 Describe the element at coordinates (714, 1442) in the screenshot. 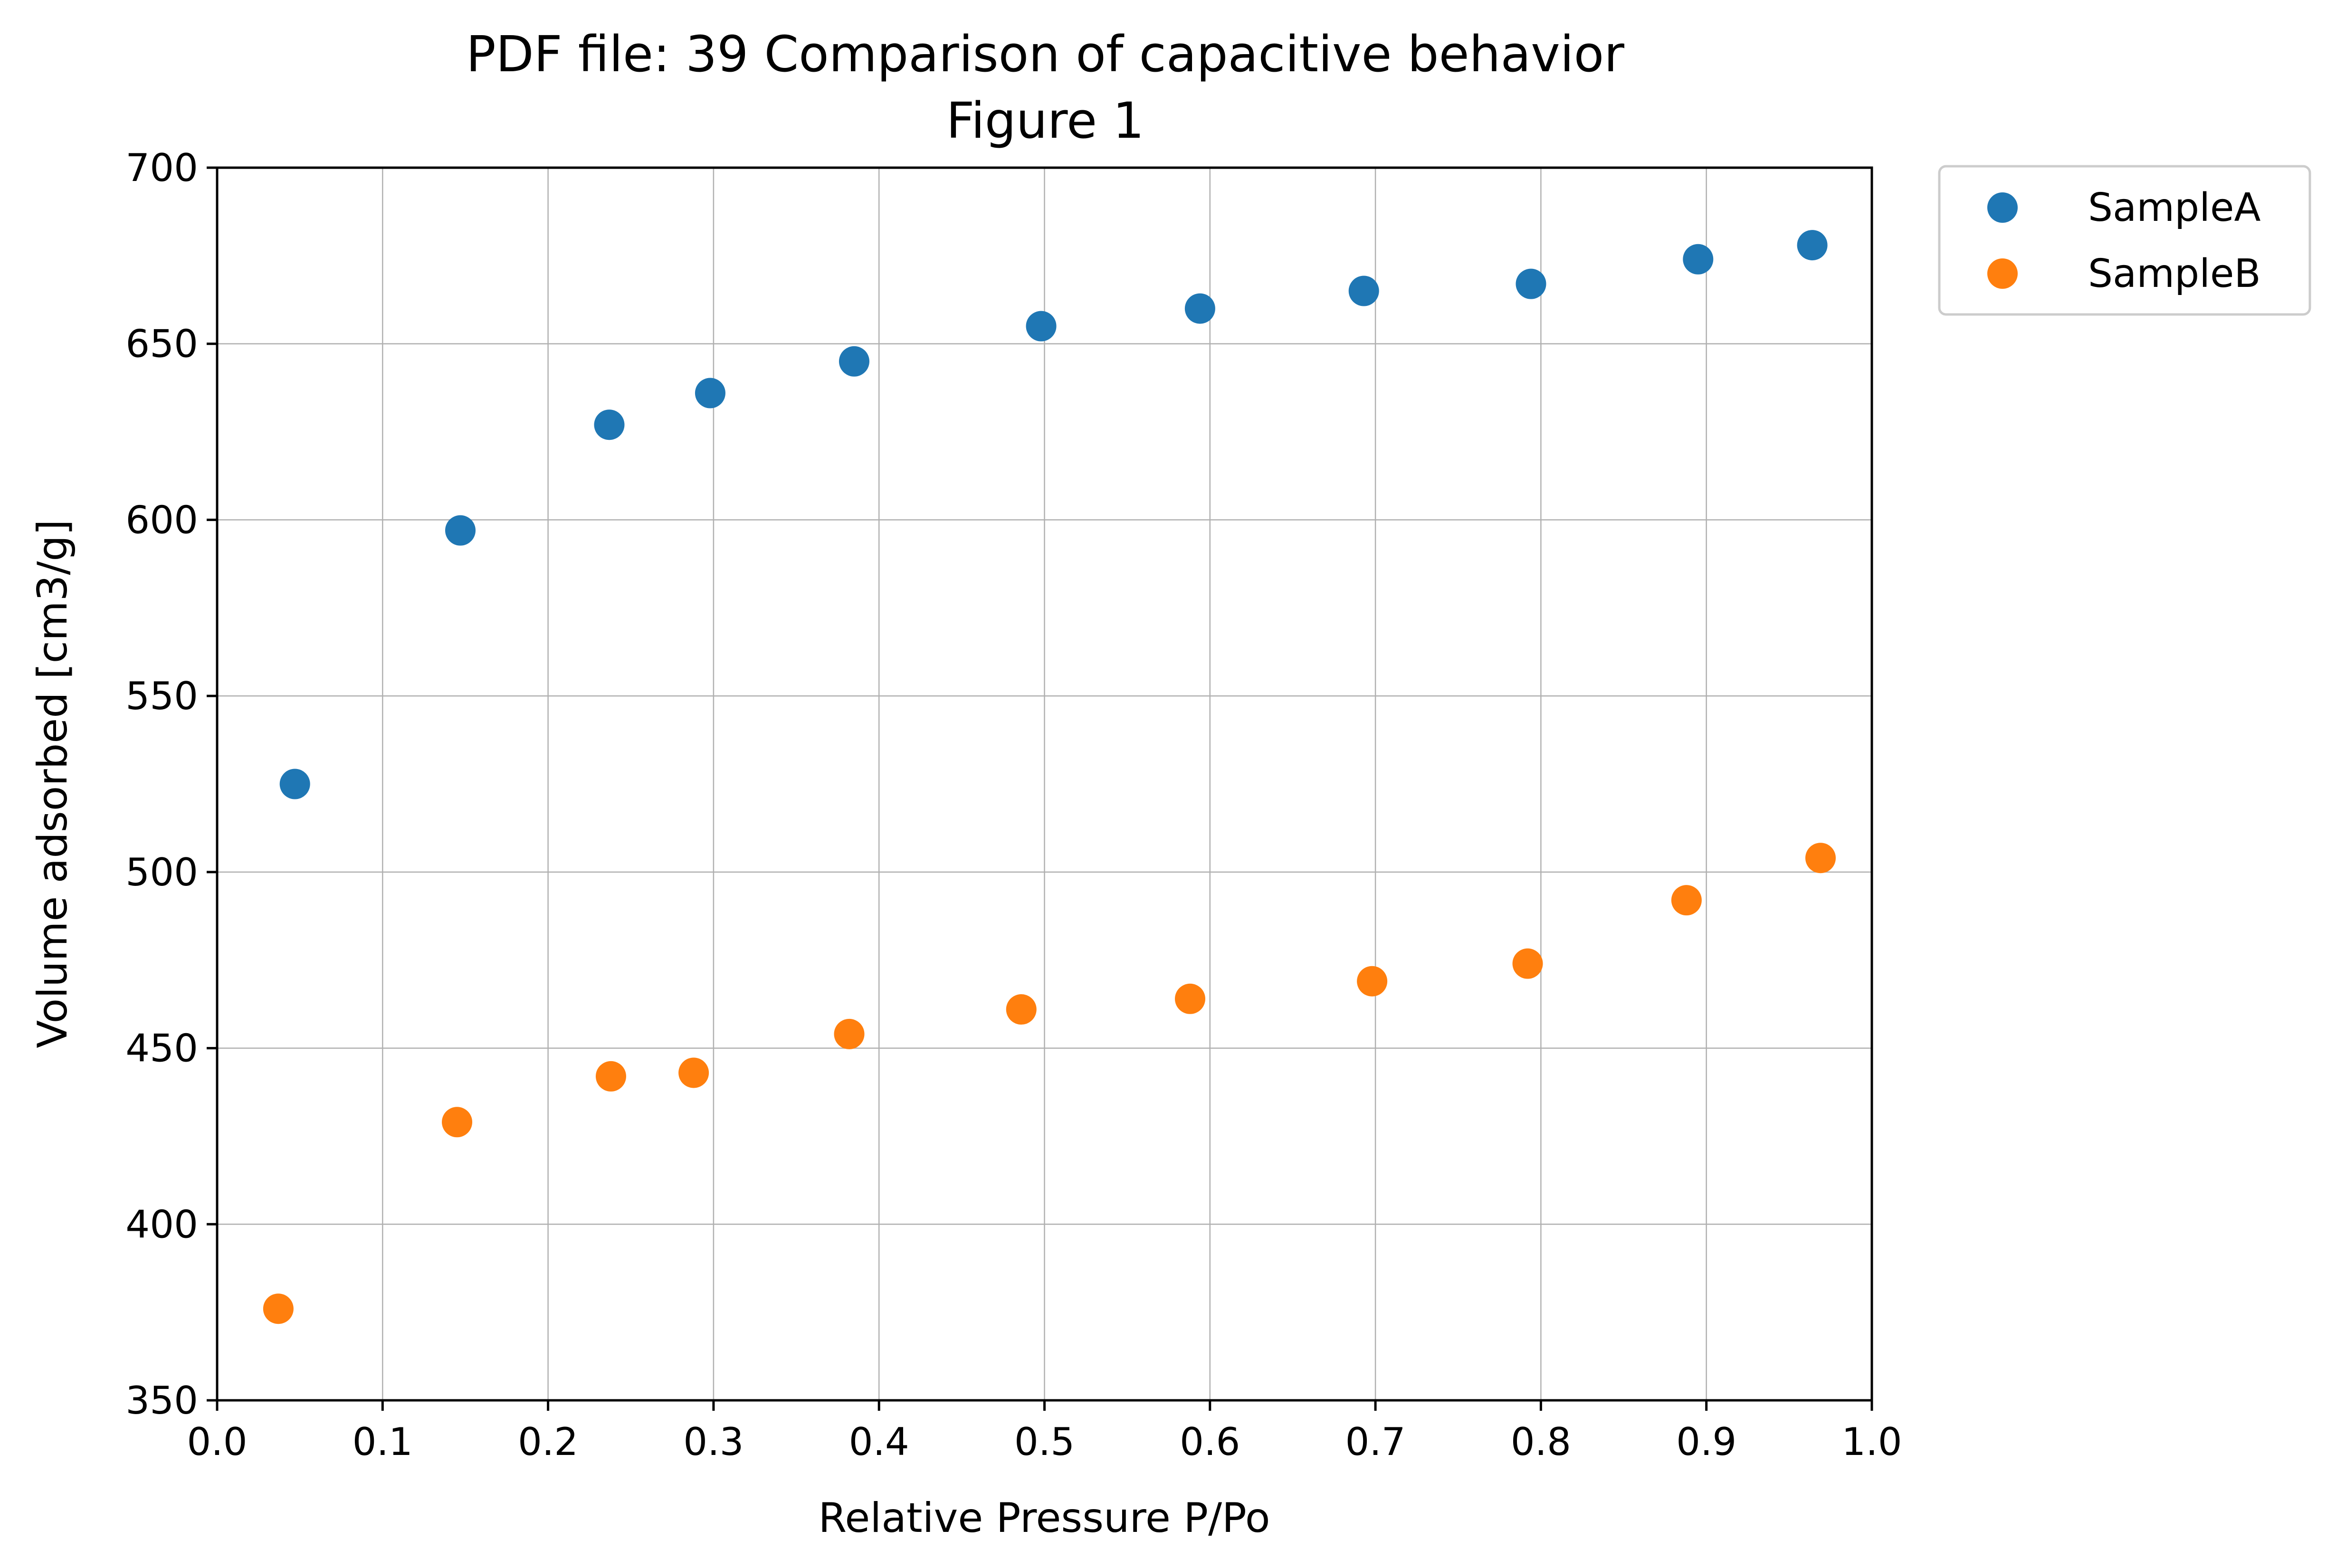

I see `x-tick-label: 0.3` at that location.